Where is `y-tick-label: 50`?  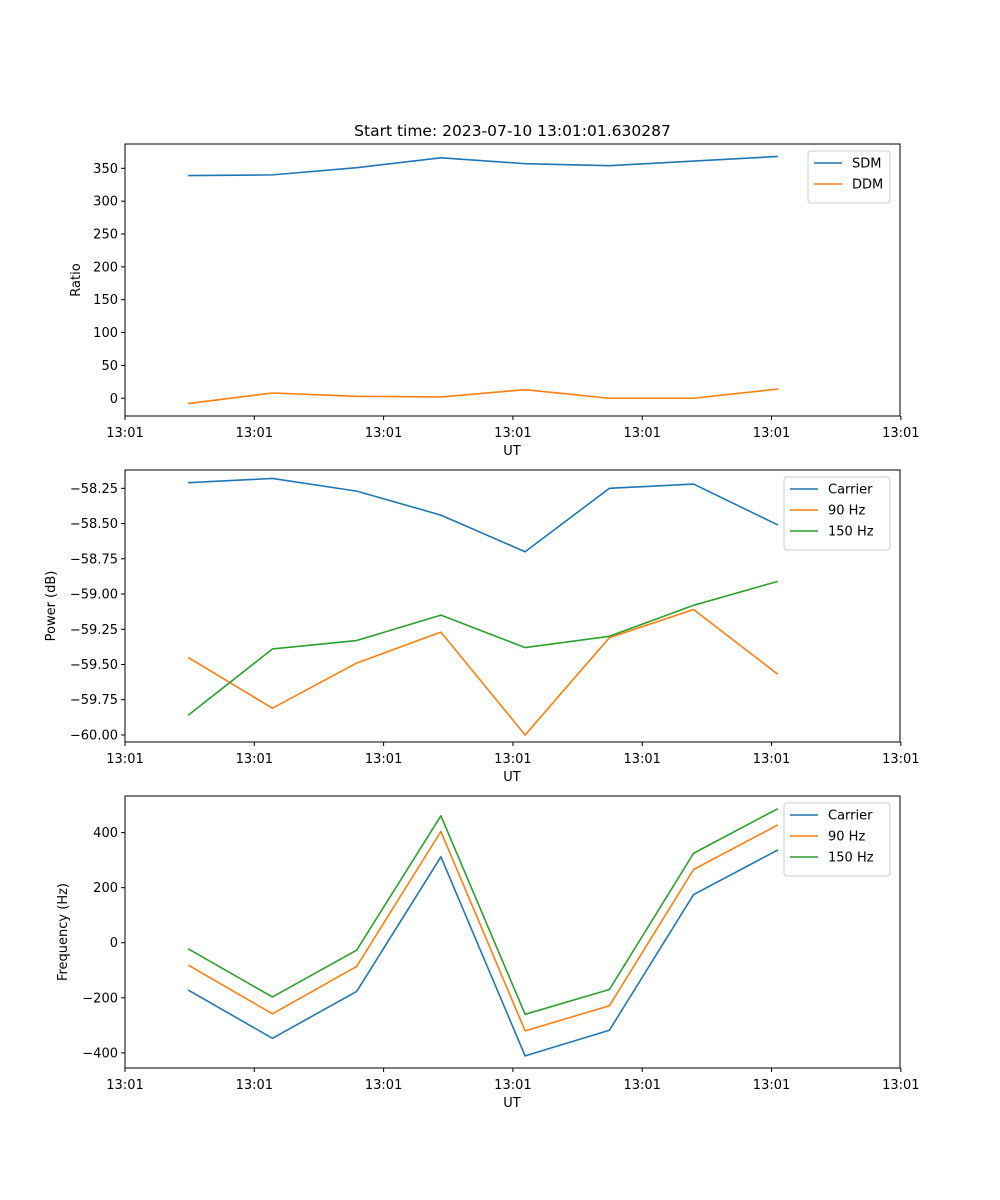 y-tick-label: 50 is located at coordinates (109, 366).